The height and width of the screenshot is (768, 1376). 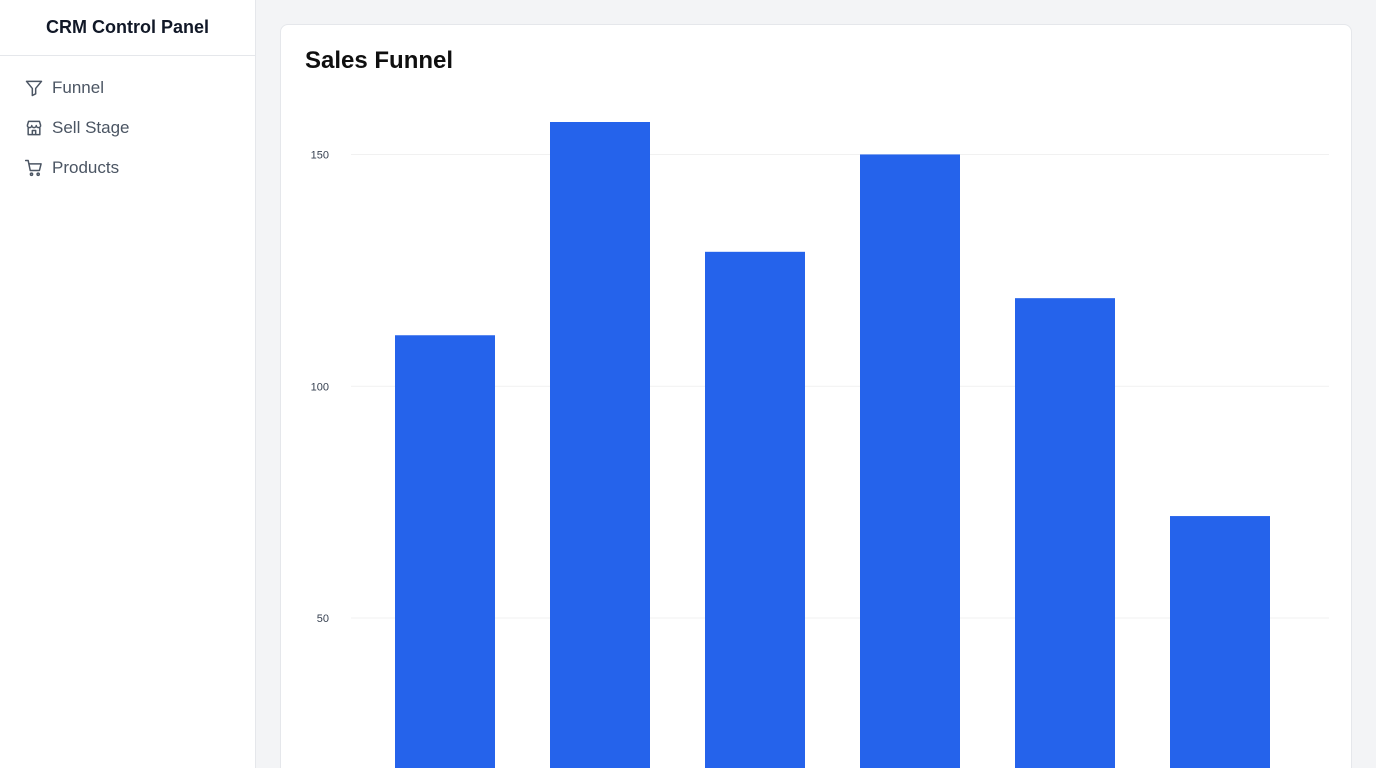 What do you see at coordinates (34, 128) in the screenshot?
I see `store-icon` at bounding box center [34, 128].